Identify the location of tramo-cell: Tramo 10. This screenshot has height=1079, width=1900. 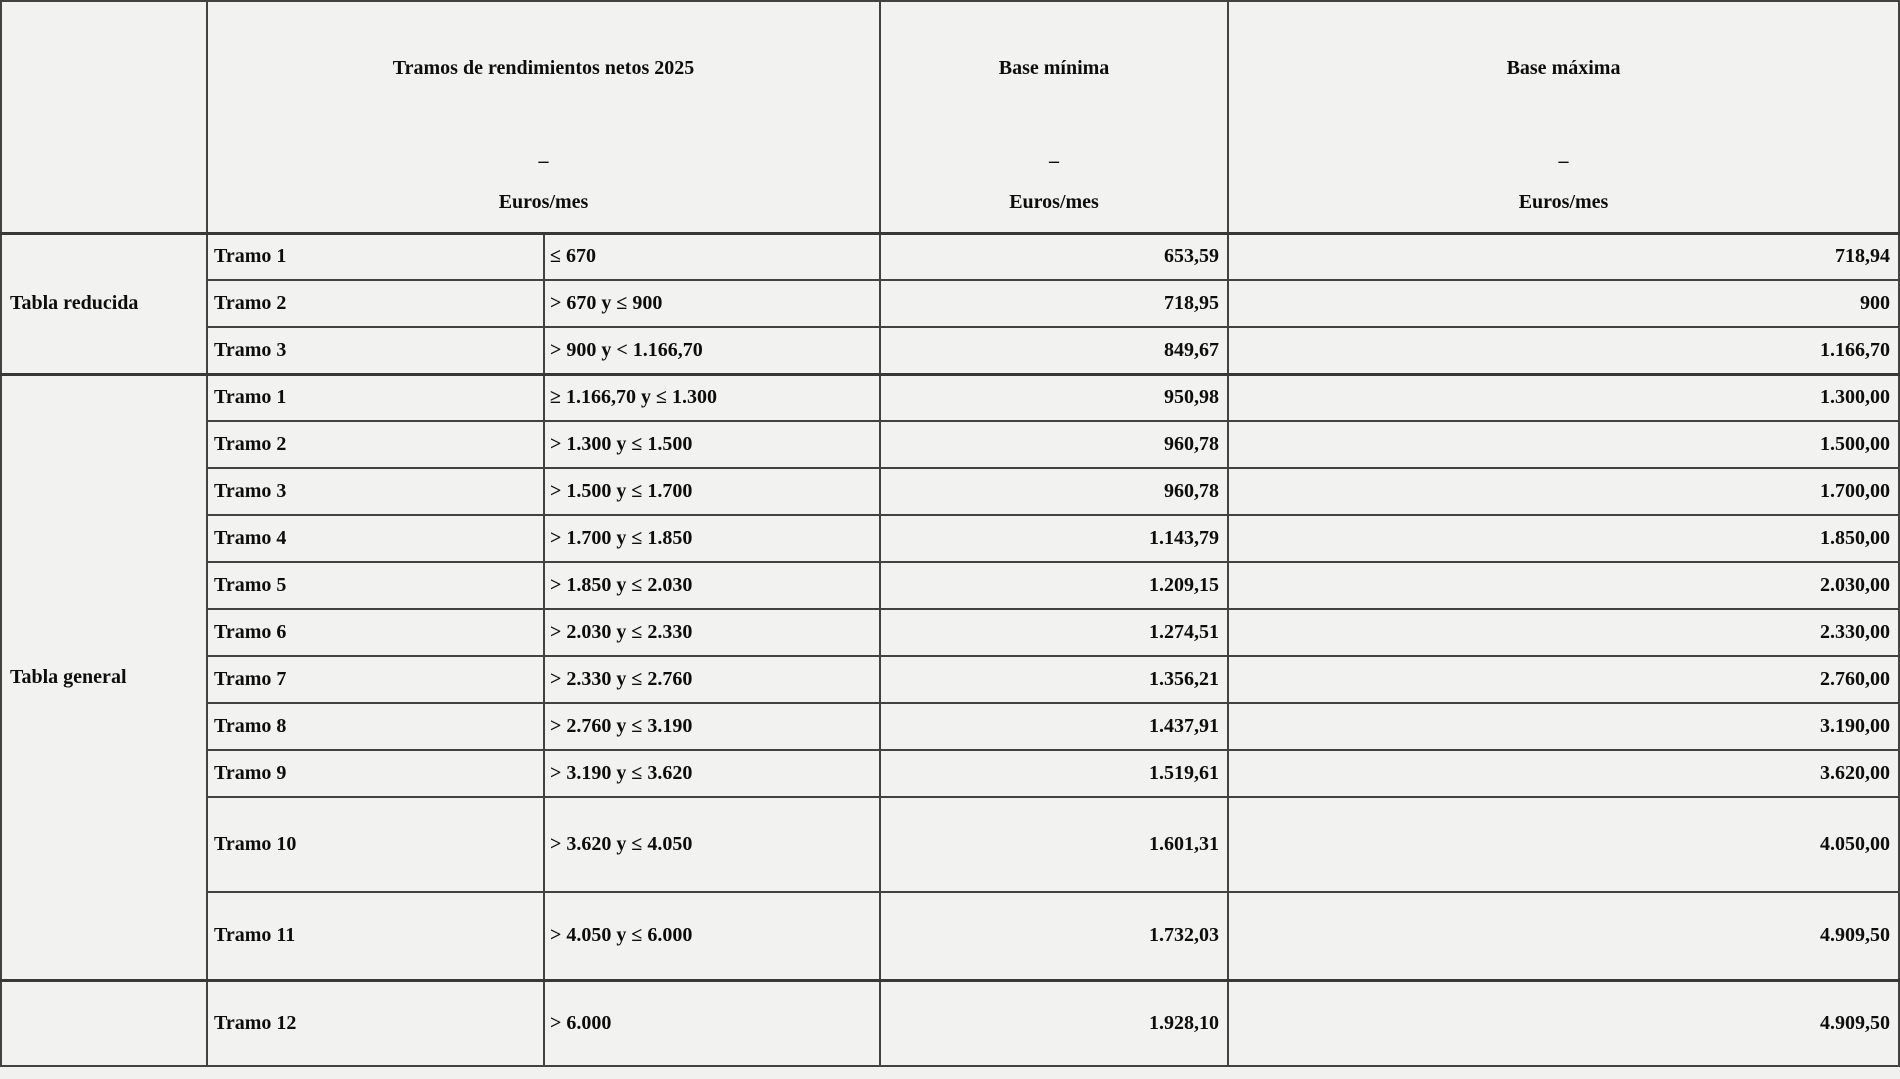
(375, 844).